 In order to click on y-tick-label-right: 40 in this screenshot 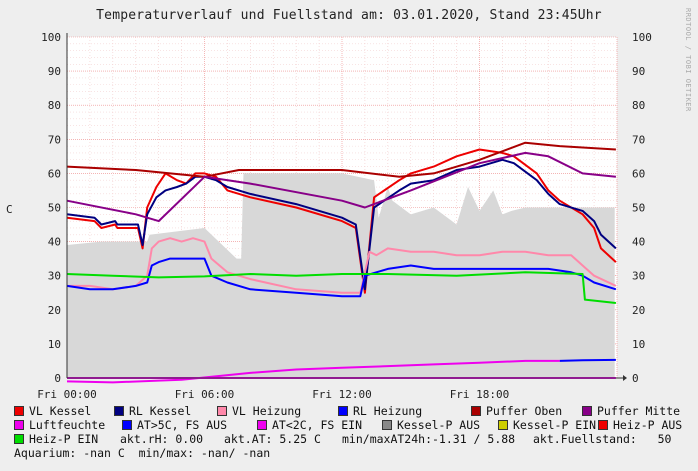, I will do `click(638, 242)`.